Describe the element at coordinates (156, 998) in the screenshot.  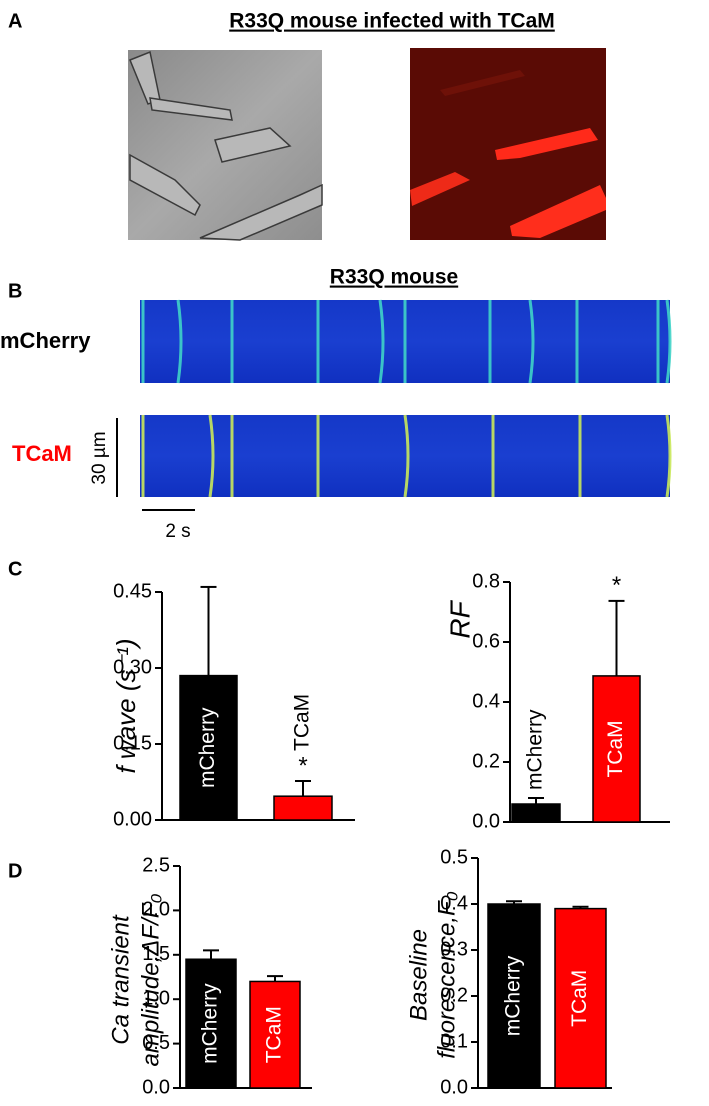
I see `y-tick-label: 1.0` at that location.